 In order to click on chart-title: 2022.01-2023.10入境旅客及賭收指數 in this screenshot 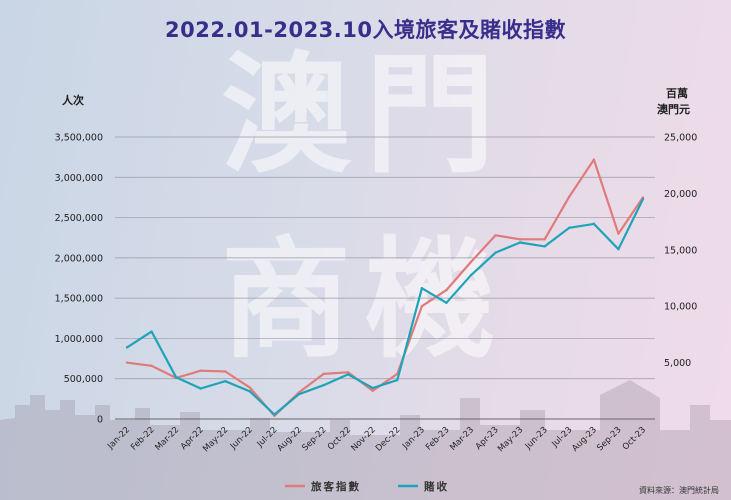, I will do `click(365, 30)`.